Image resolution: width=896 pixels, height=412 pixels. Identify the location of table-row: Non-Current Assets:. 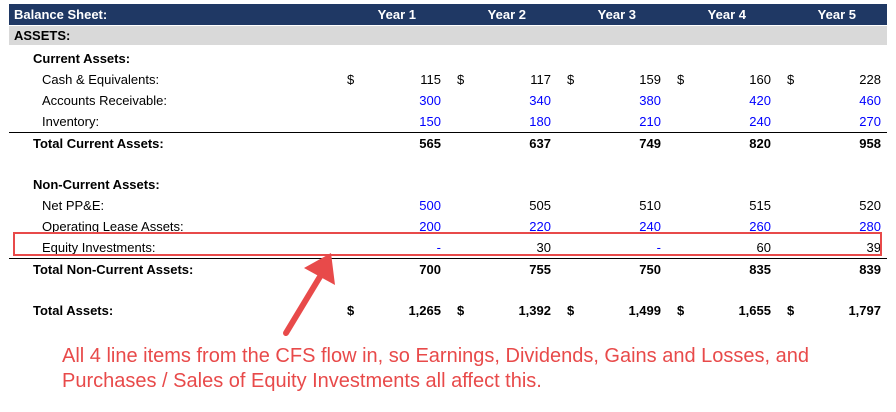
(448, 184).